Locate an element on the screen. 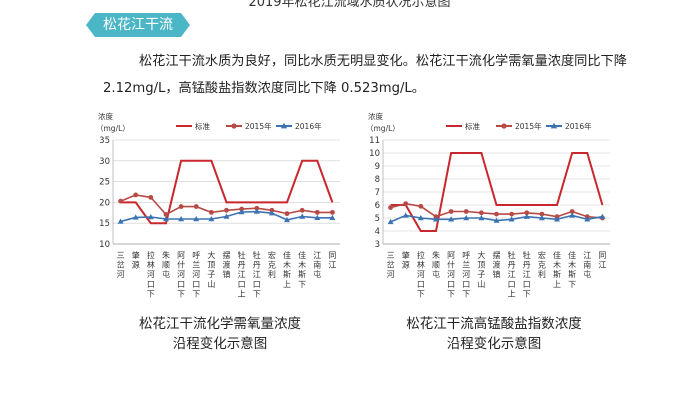 The width and height of the screenshot is (699, 407). section-tag: 松花江干流 is located at coordinates (138, 25).